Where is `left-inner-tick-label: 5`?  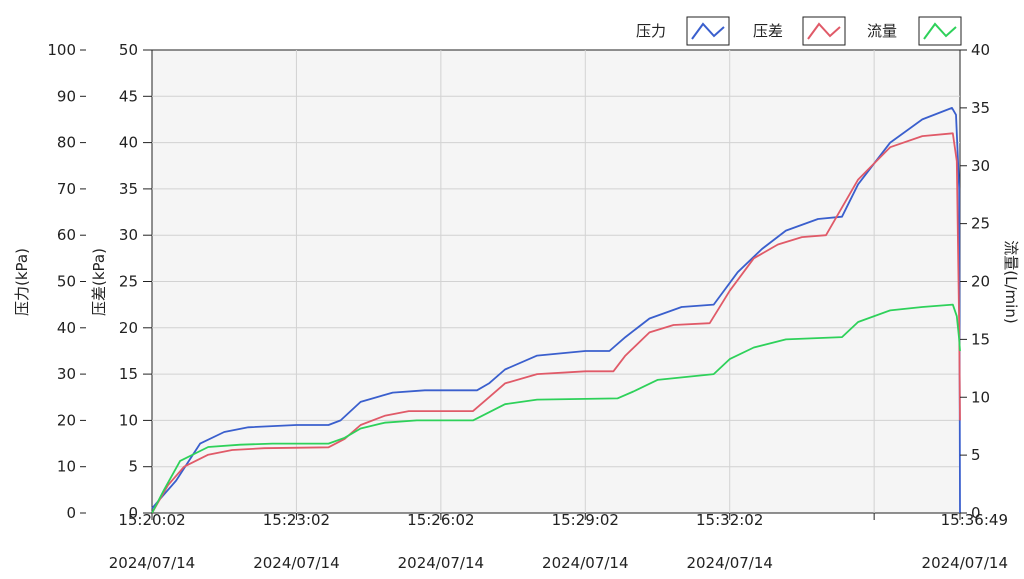
left-inner-tick-label: 5 is located at coordinates (133, 467).